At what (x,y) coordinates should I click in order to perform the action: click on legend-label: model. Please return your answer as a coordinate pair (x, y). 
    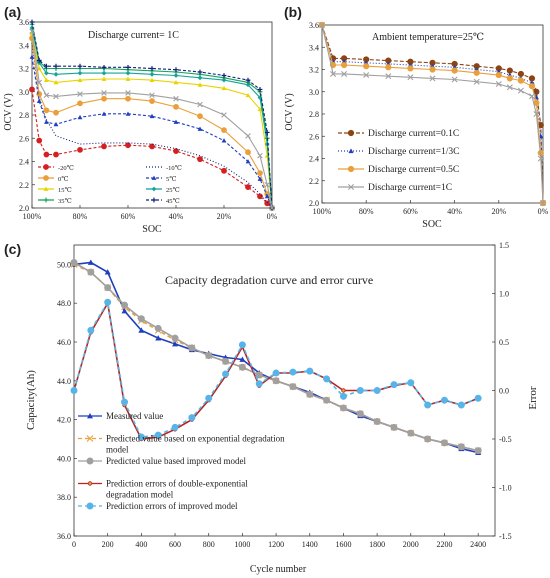
    Looking at the image, I should click on (117, 450).